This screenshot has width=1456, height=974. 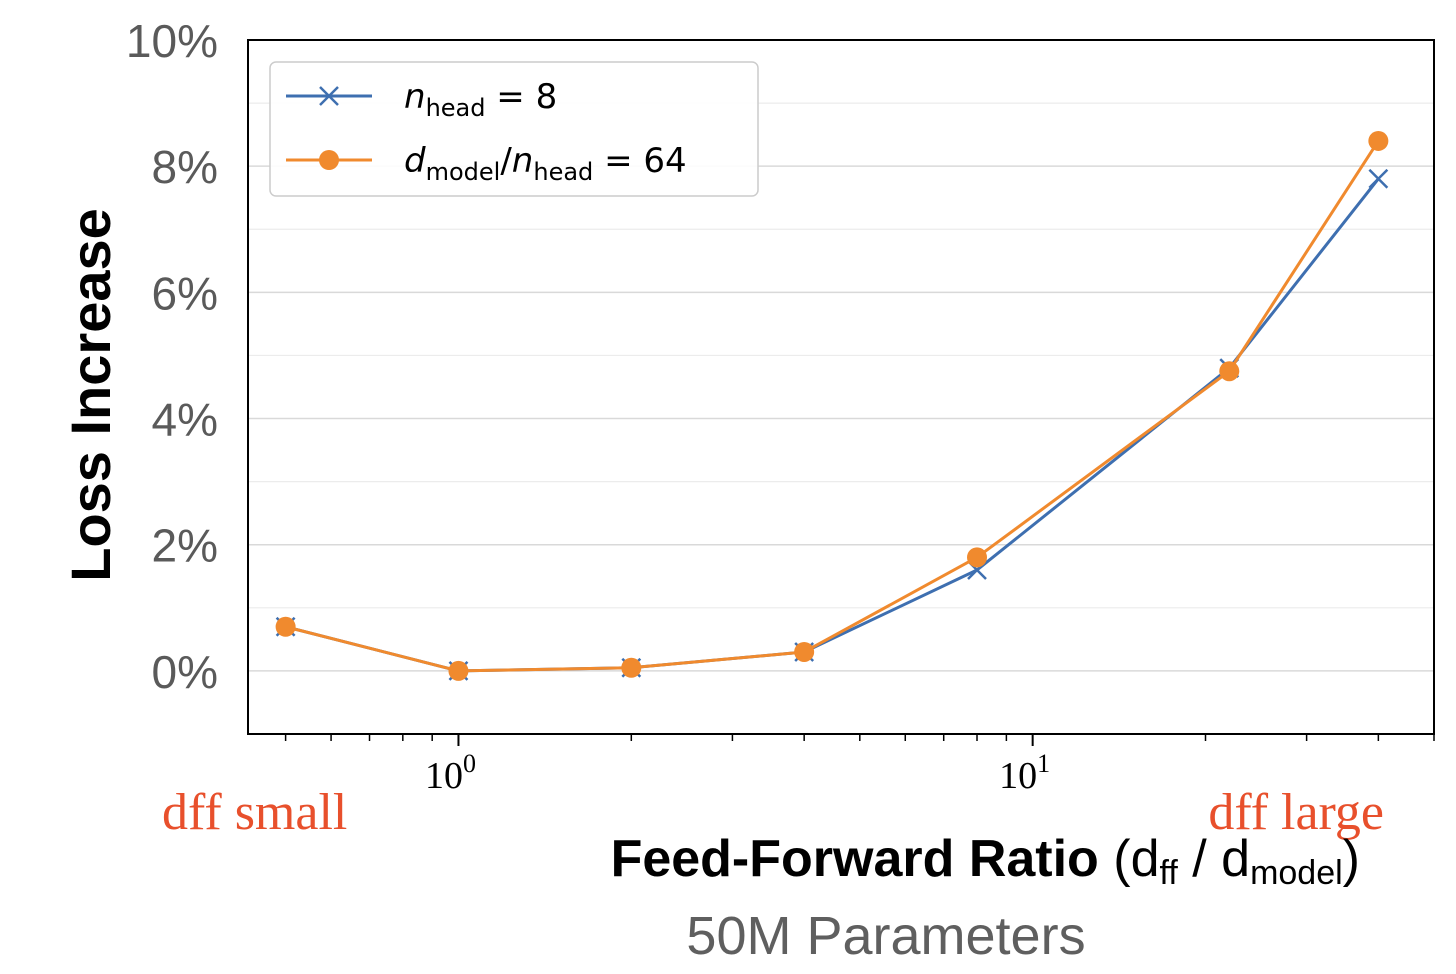 I want to click on legend: nhead = 8 dmodel/nhead = 64, so click(x=514, y=129).